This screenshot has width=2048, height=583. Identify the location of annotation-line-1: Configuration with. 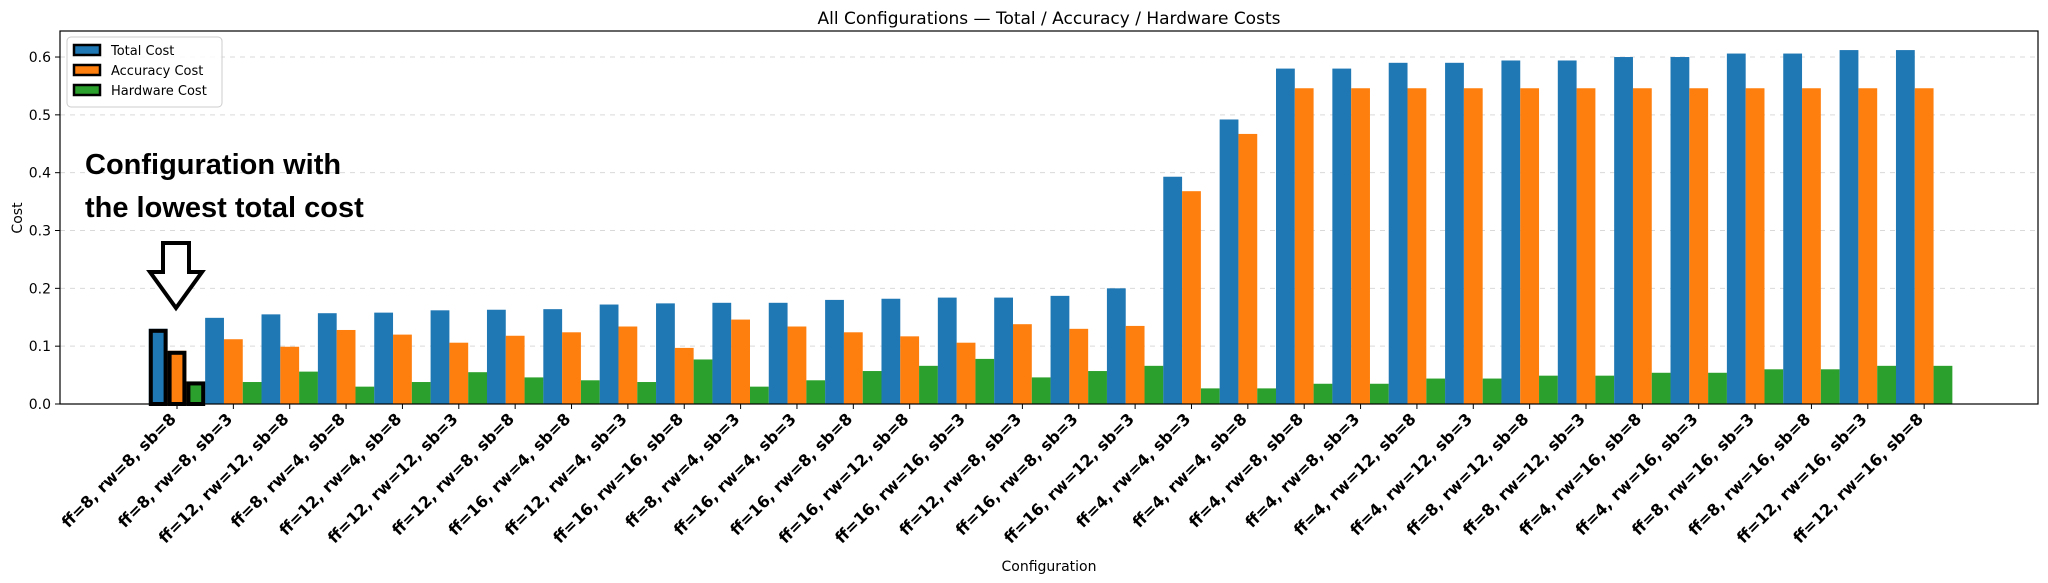
(213, 165).